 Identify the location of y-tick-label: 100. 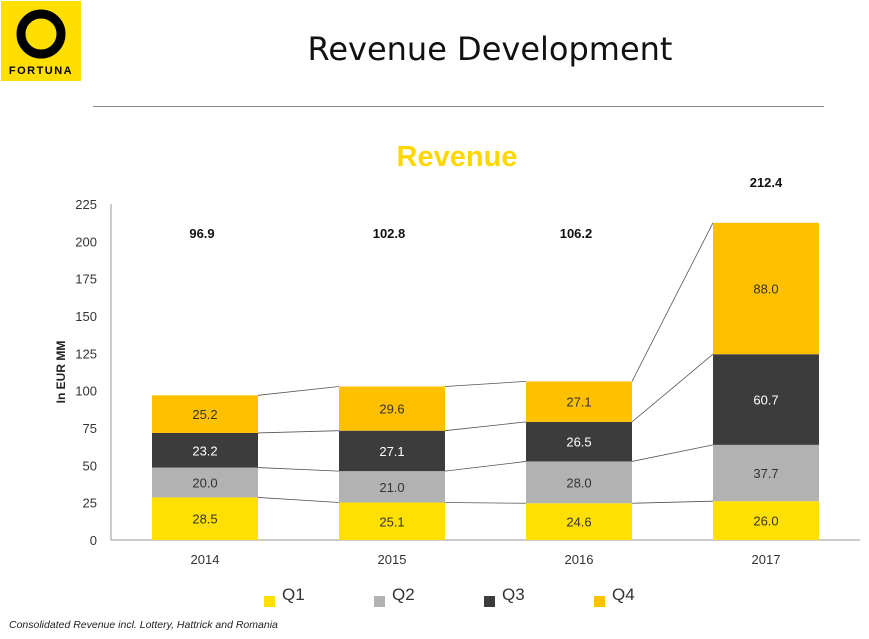
(86, 391).